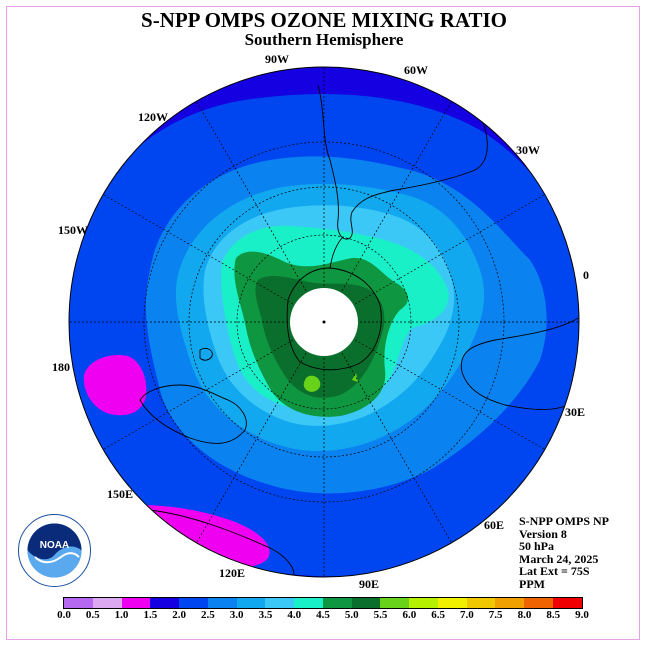 The height and width of the screenshot is (648, 648). Describe the element at coordinates (179, 615) in the screenshot. I see `colorbar-tick-label: 2.0` at that location.